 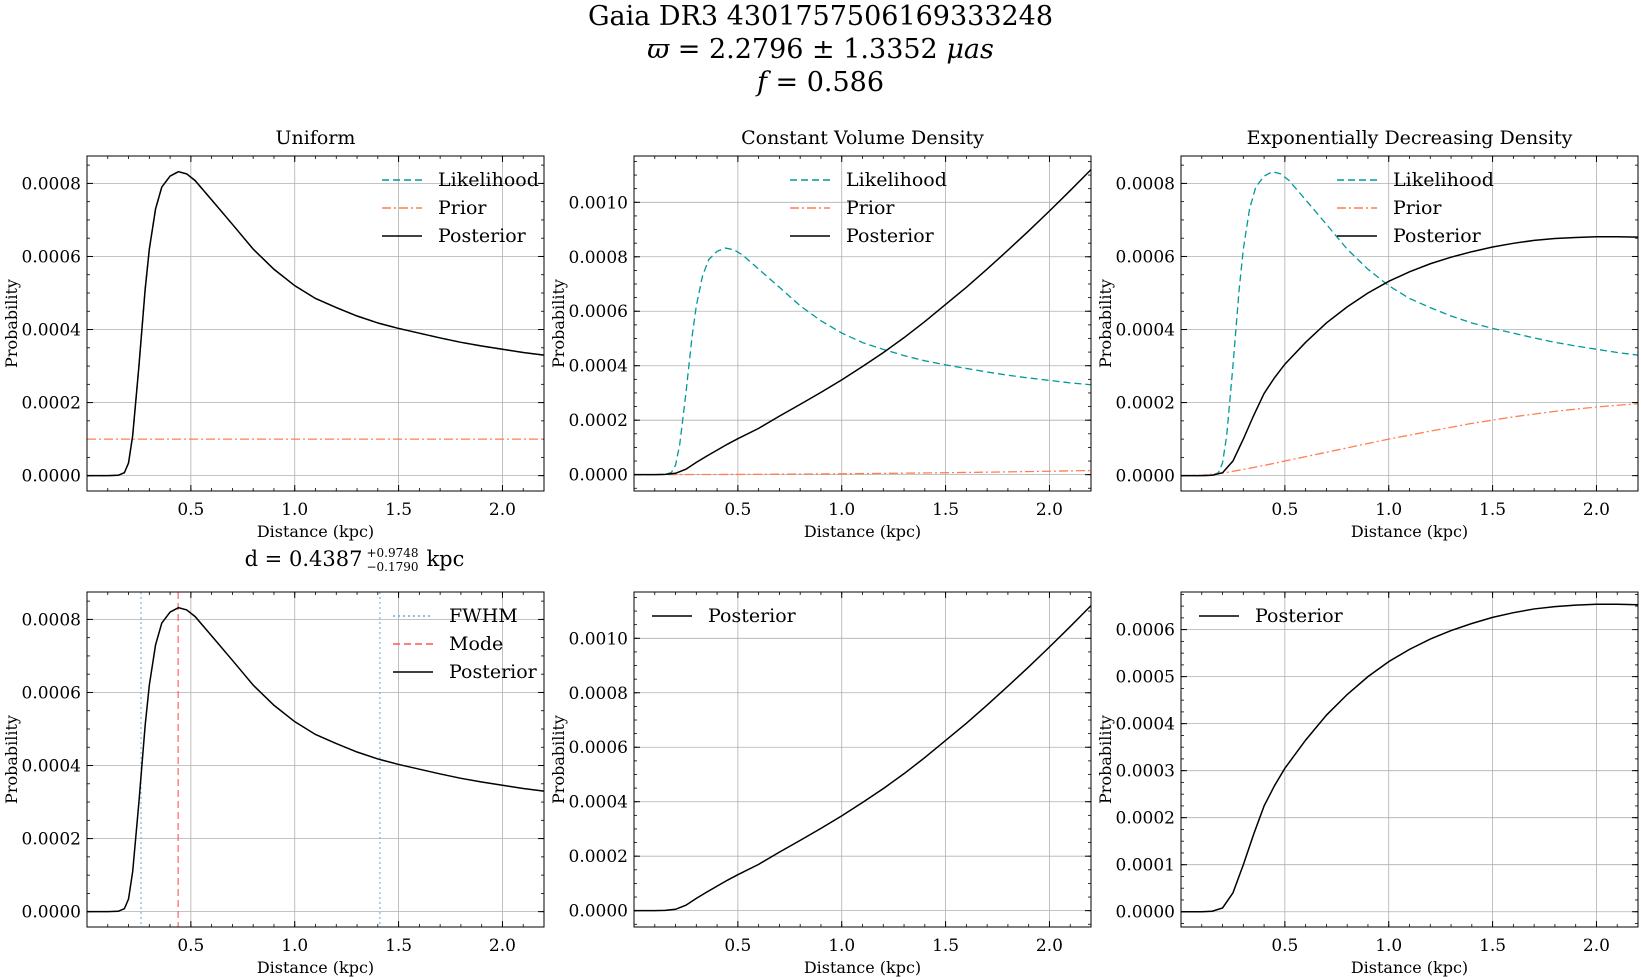 I want to click on suptitle-line-star: Gaia DR3 4301757506169333248, so click(x=820, y=16).